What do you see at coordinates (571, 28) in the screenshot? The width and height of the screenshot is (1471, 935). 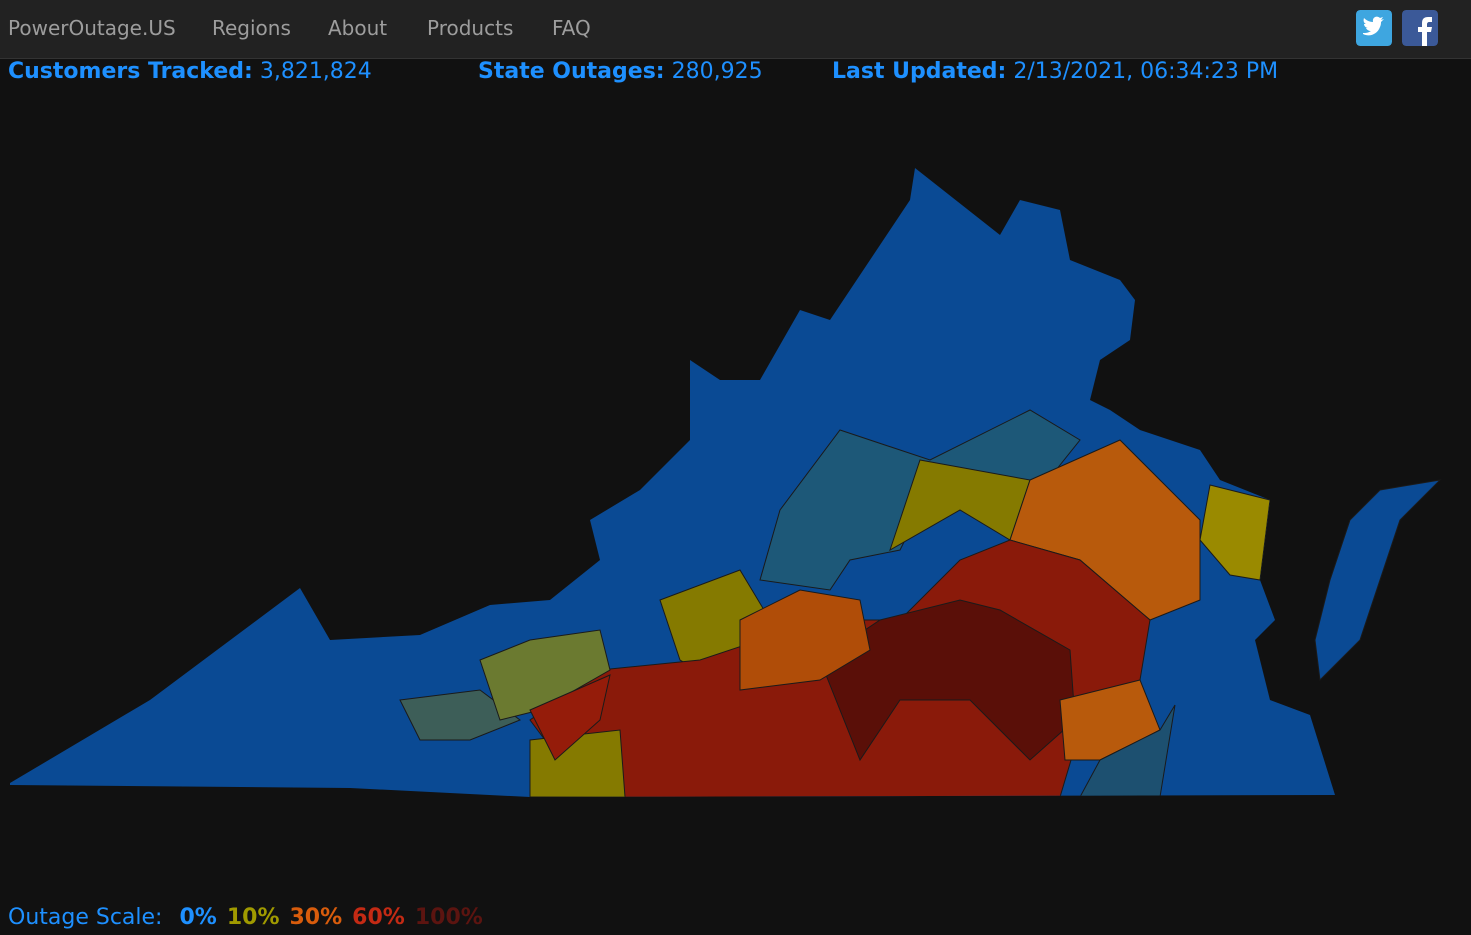 I see `nav-link: FAQ` at bounding box center [571, 28].